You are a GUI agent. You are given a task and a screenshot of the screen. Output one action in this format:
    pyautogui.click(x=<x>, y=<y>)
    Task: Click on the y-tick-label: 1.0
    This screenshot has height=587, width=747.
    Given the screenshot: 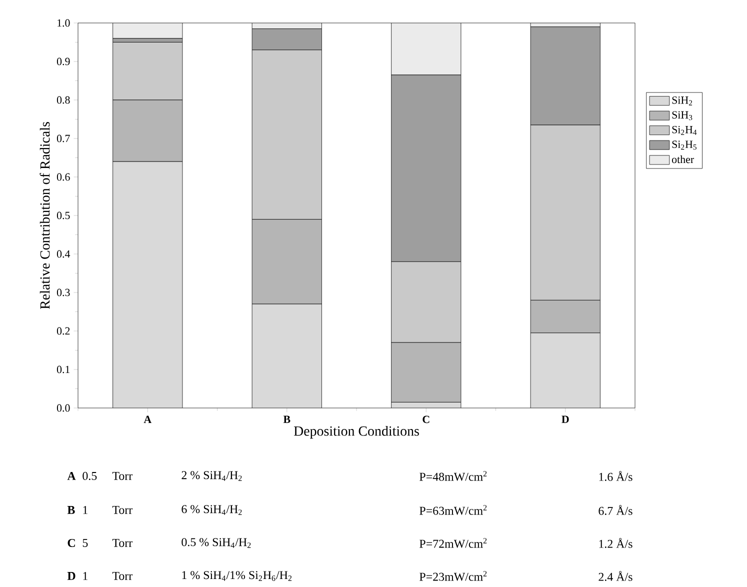 What is the action you would take?
    pyautogui.click(x=64, y=23)
    